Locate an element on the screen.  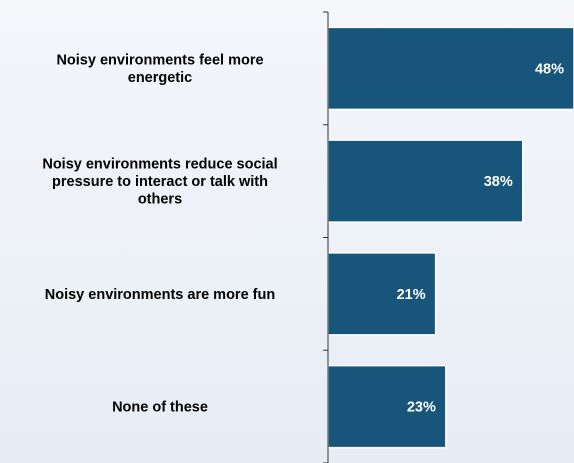
category-label-line: energetic is located at coordinates (160, 78).